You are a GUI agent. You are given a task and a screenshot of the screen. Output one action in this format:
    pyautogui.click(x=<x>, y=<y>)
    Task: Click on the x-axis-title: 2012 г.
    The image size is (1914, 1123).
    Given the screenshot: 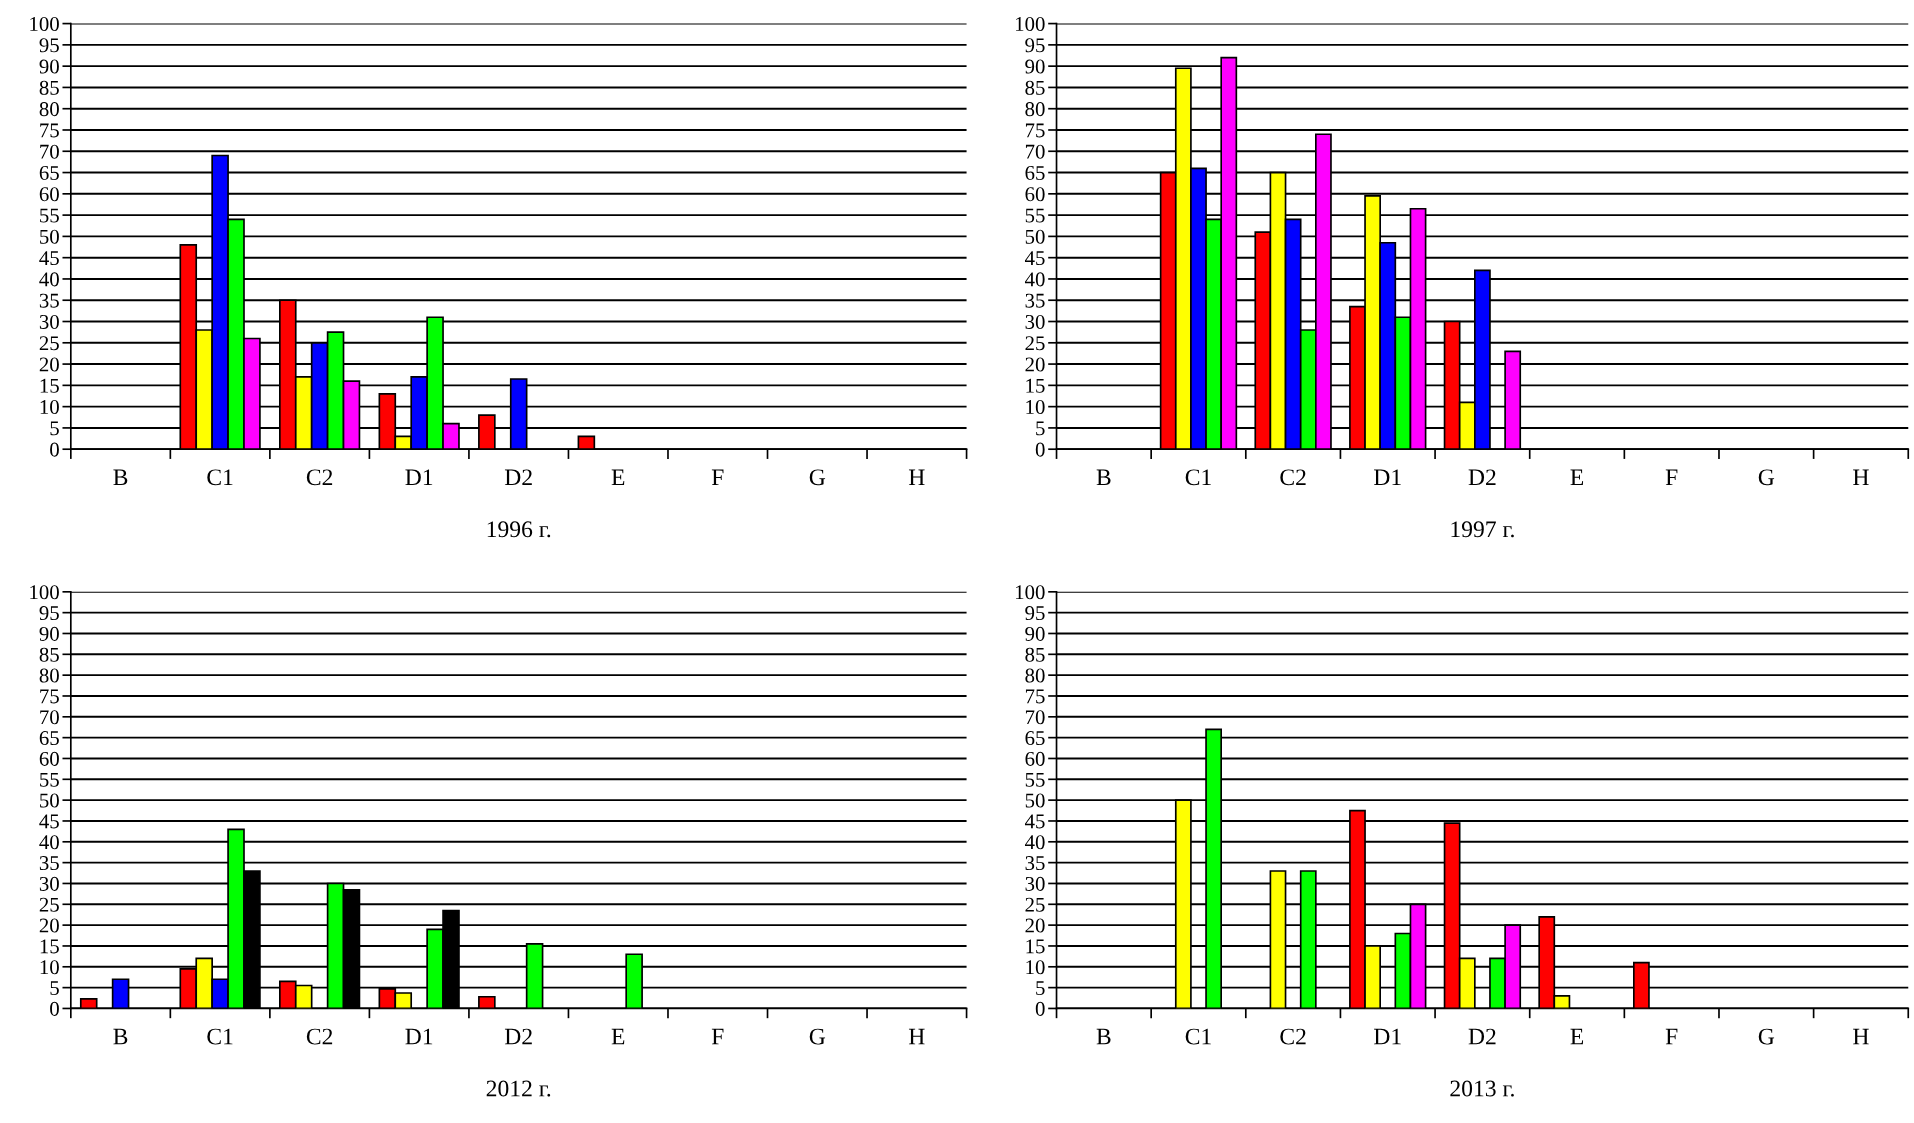 What is the action you would take?
    pyautogui.click(x=518, y=1088)
    